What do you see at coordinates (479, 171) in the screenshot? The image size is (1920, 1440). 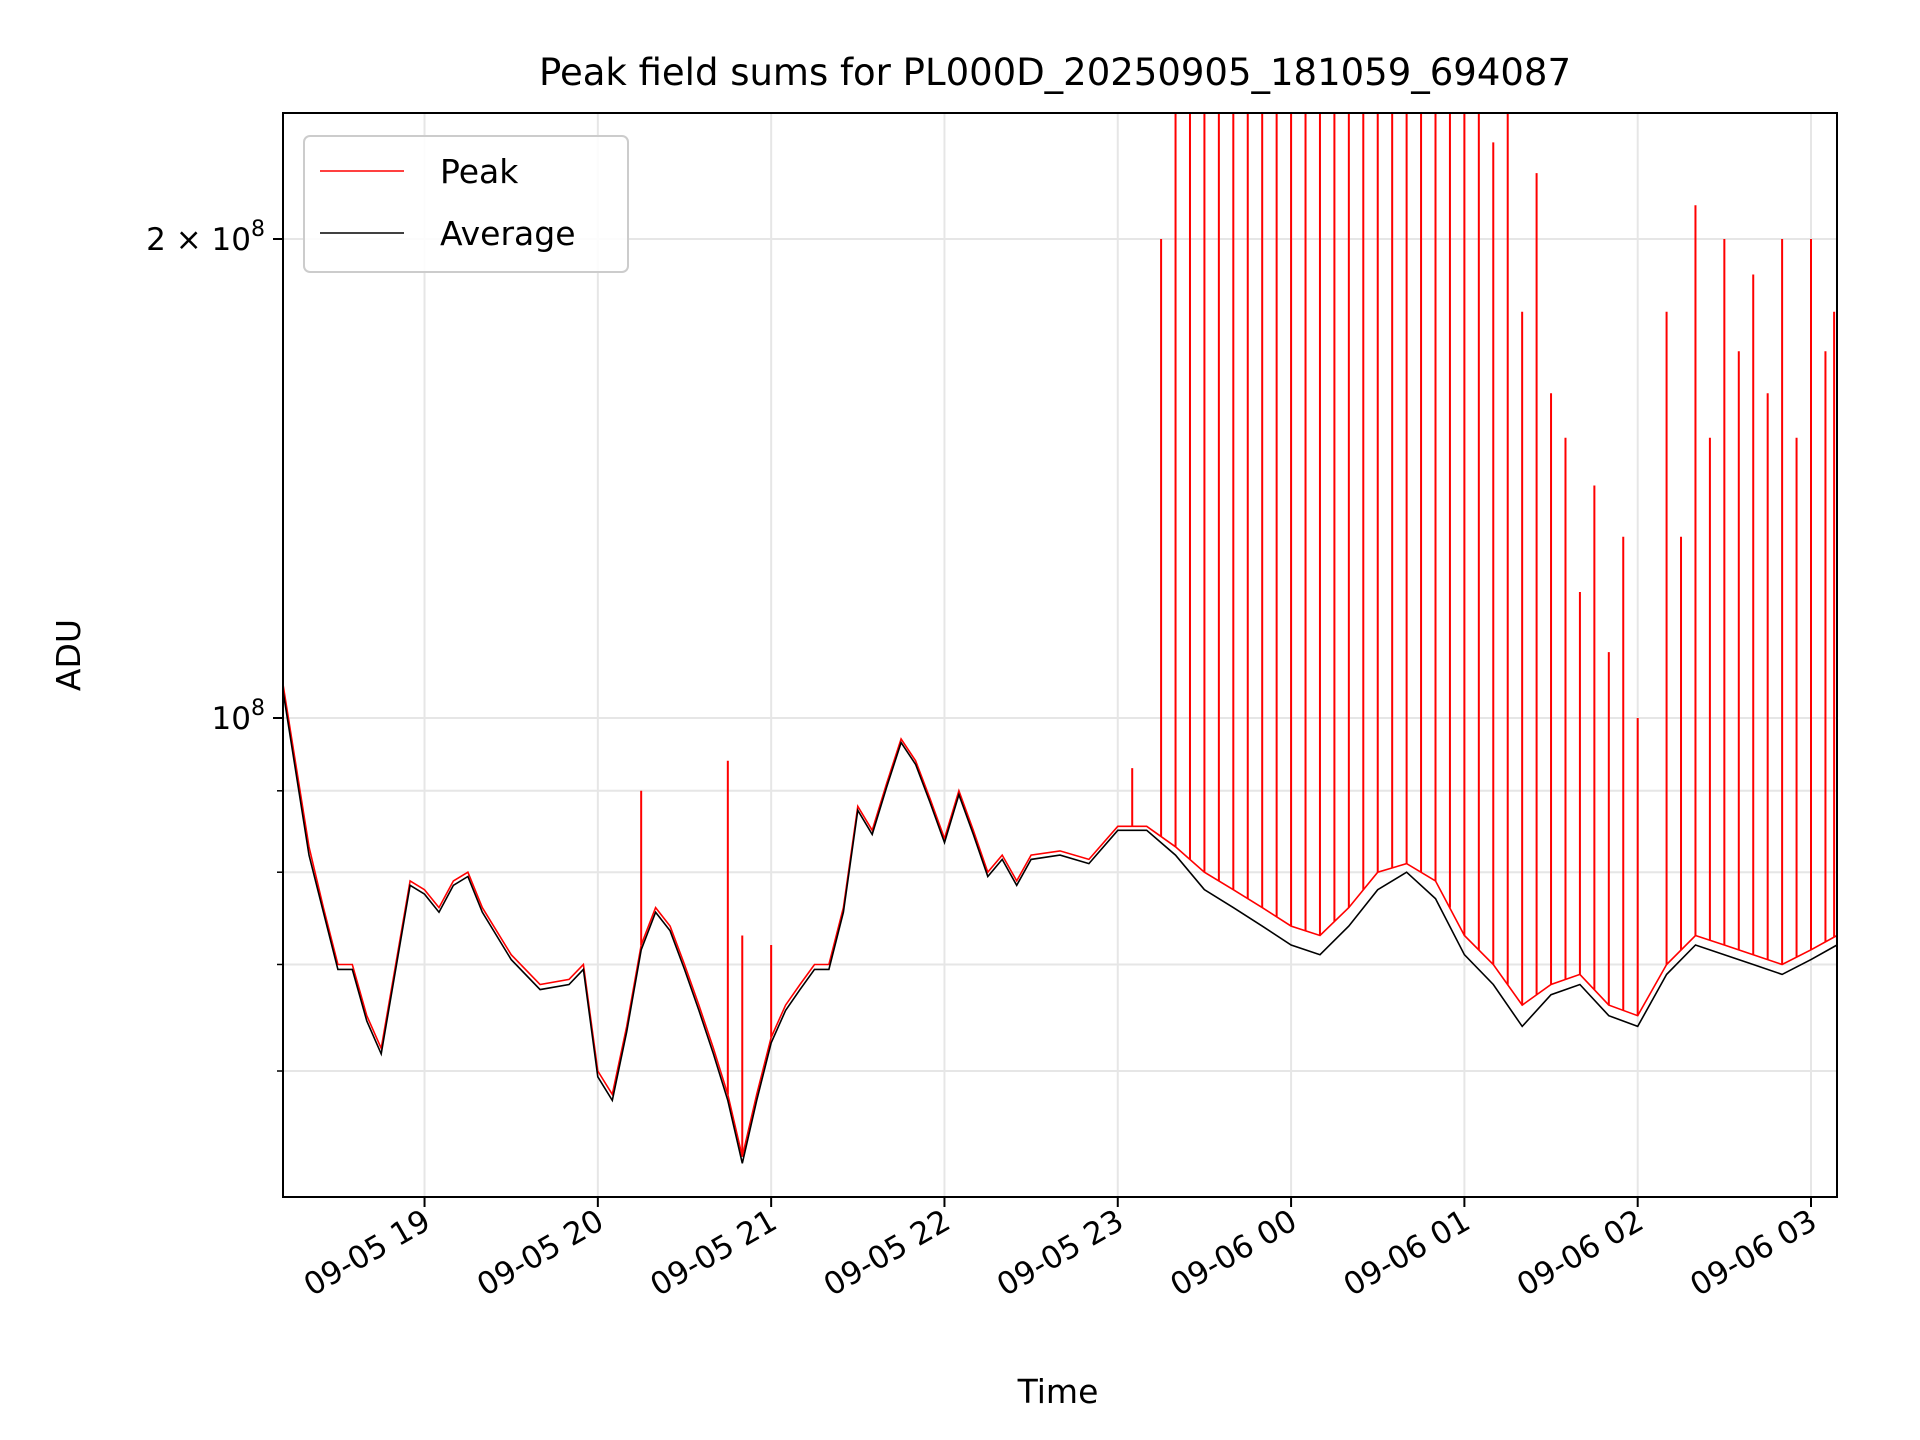 I see `legend-label-peak: Peak` at bounding box center [479, 171].